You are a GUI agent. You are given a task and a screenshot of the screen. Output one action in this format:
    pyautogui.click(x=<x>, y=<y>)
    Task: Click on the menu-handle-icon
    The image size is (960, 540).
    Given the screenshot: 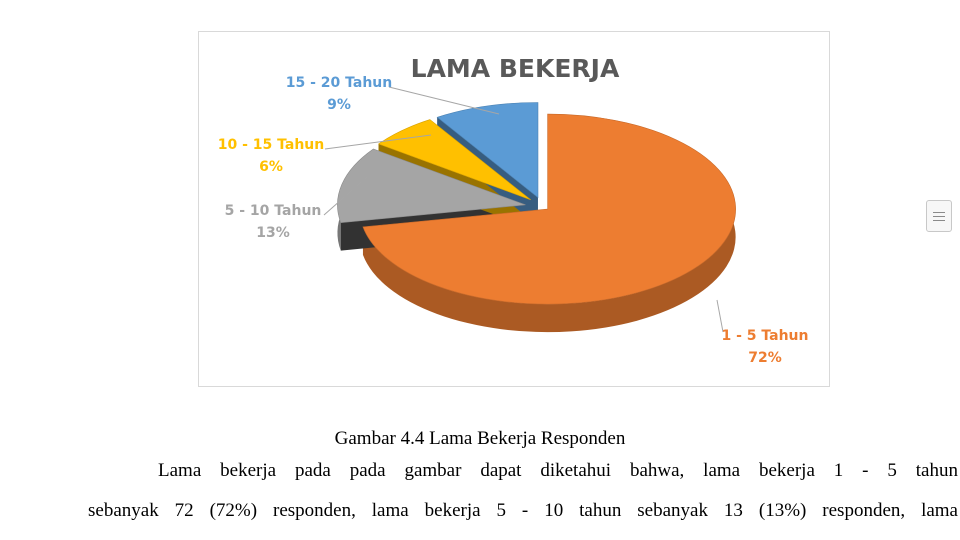 What is the action you would take?
    pyautogui.click(x=939, y=216)
    